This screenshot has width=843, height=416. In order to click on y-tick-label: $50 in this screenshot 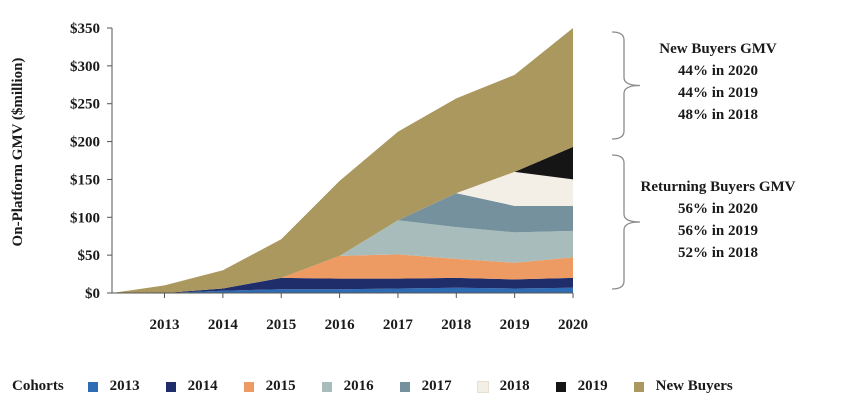, I will do `click(89, 256)`.